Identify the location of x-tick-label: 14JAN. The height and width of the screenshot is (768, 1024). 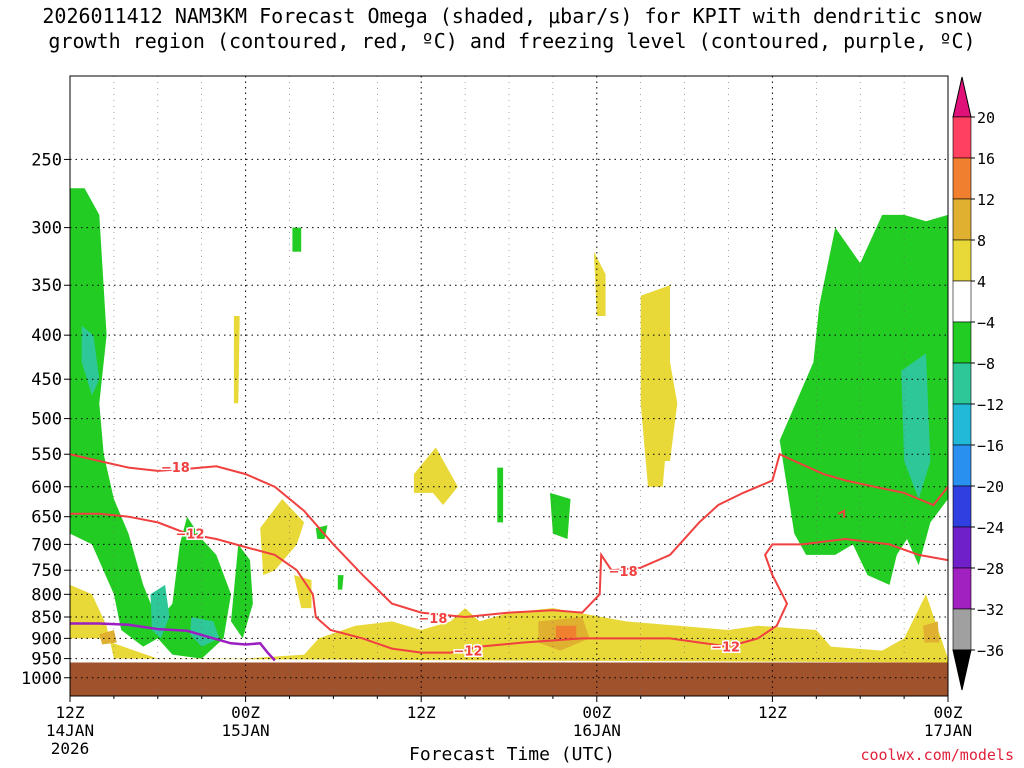
(70, 730).